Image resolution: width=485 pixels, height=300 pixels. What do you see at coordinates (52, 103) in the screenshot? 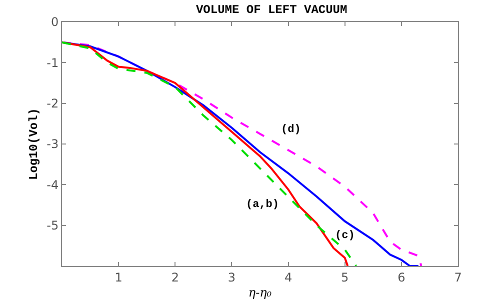
I see `y-tick-label: -2` at bounding box center [52, 103].